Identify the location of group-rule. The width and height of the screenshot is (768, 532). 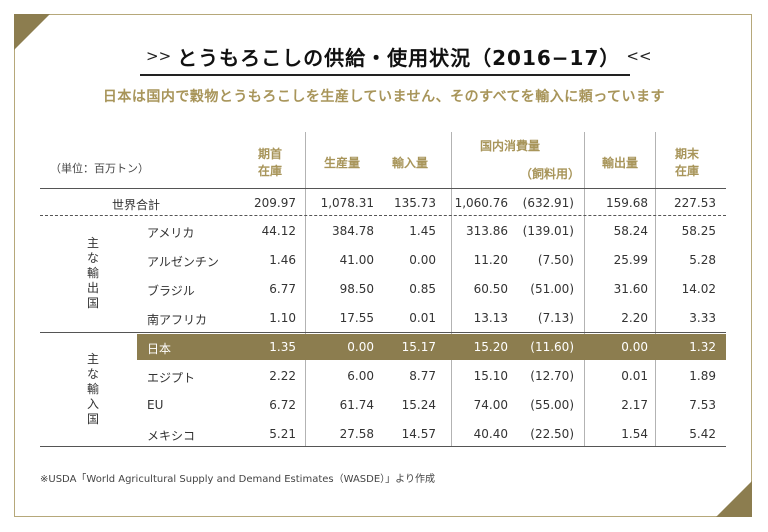
(383, 332).